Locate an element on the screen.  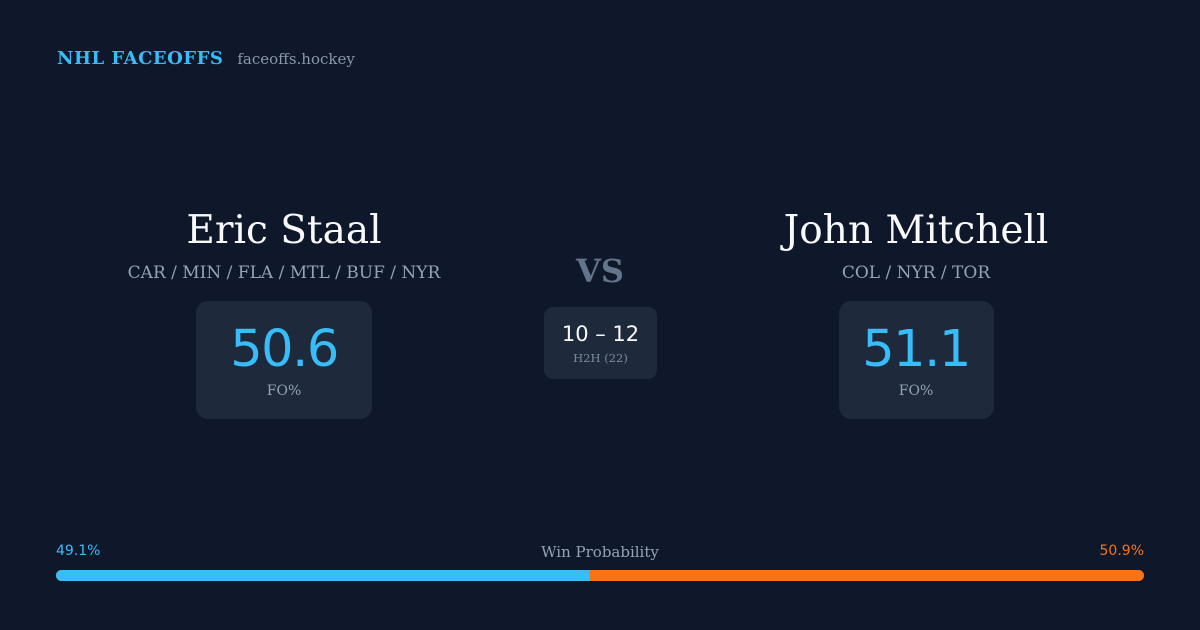
player-name: John Mitchell is located at coordinates (916, 230).